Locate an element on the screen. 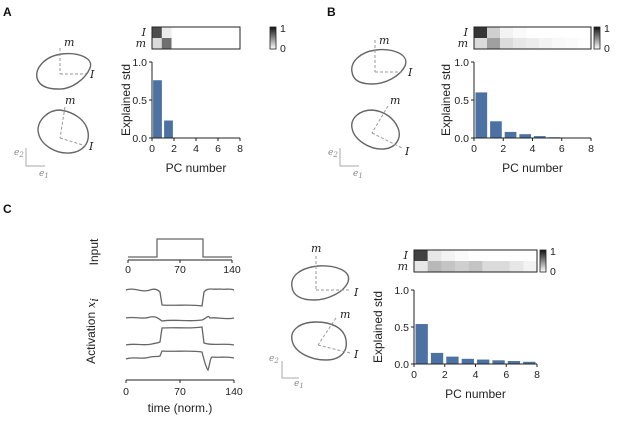  ylabel-a: Explained std is located at coordinates (126, 100).